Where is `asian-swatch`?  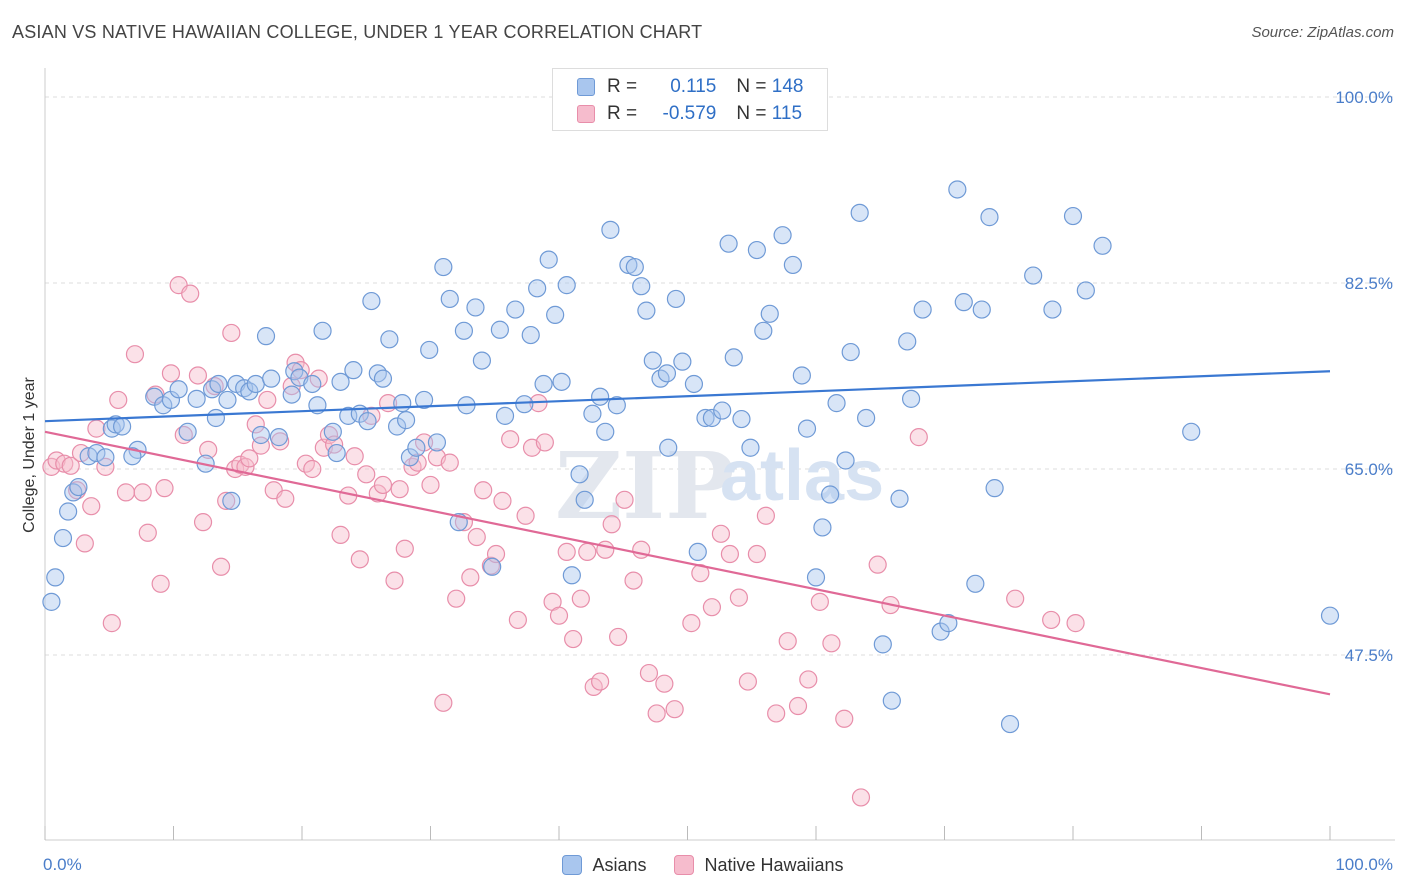
asian-swatch is located at coordinates (586, 87).